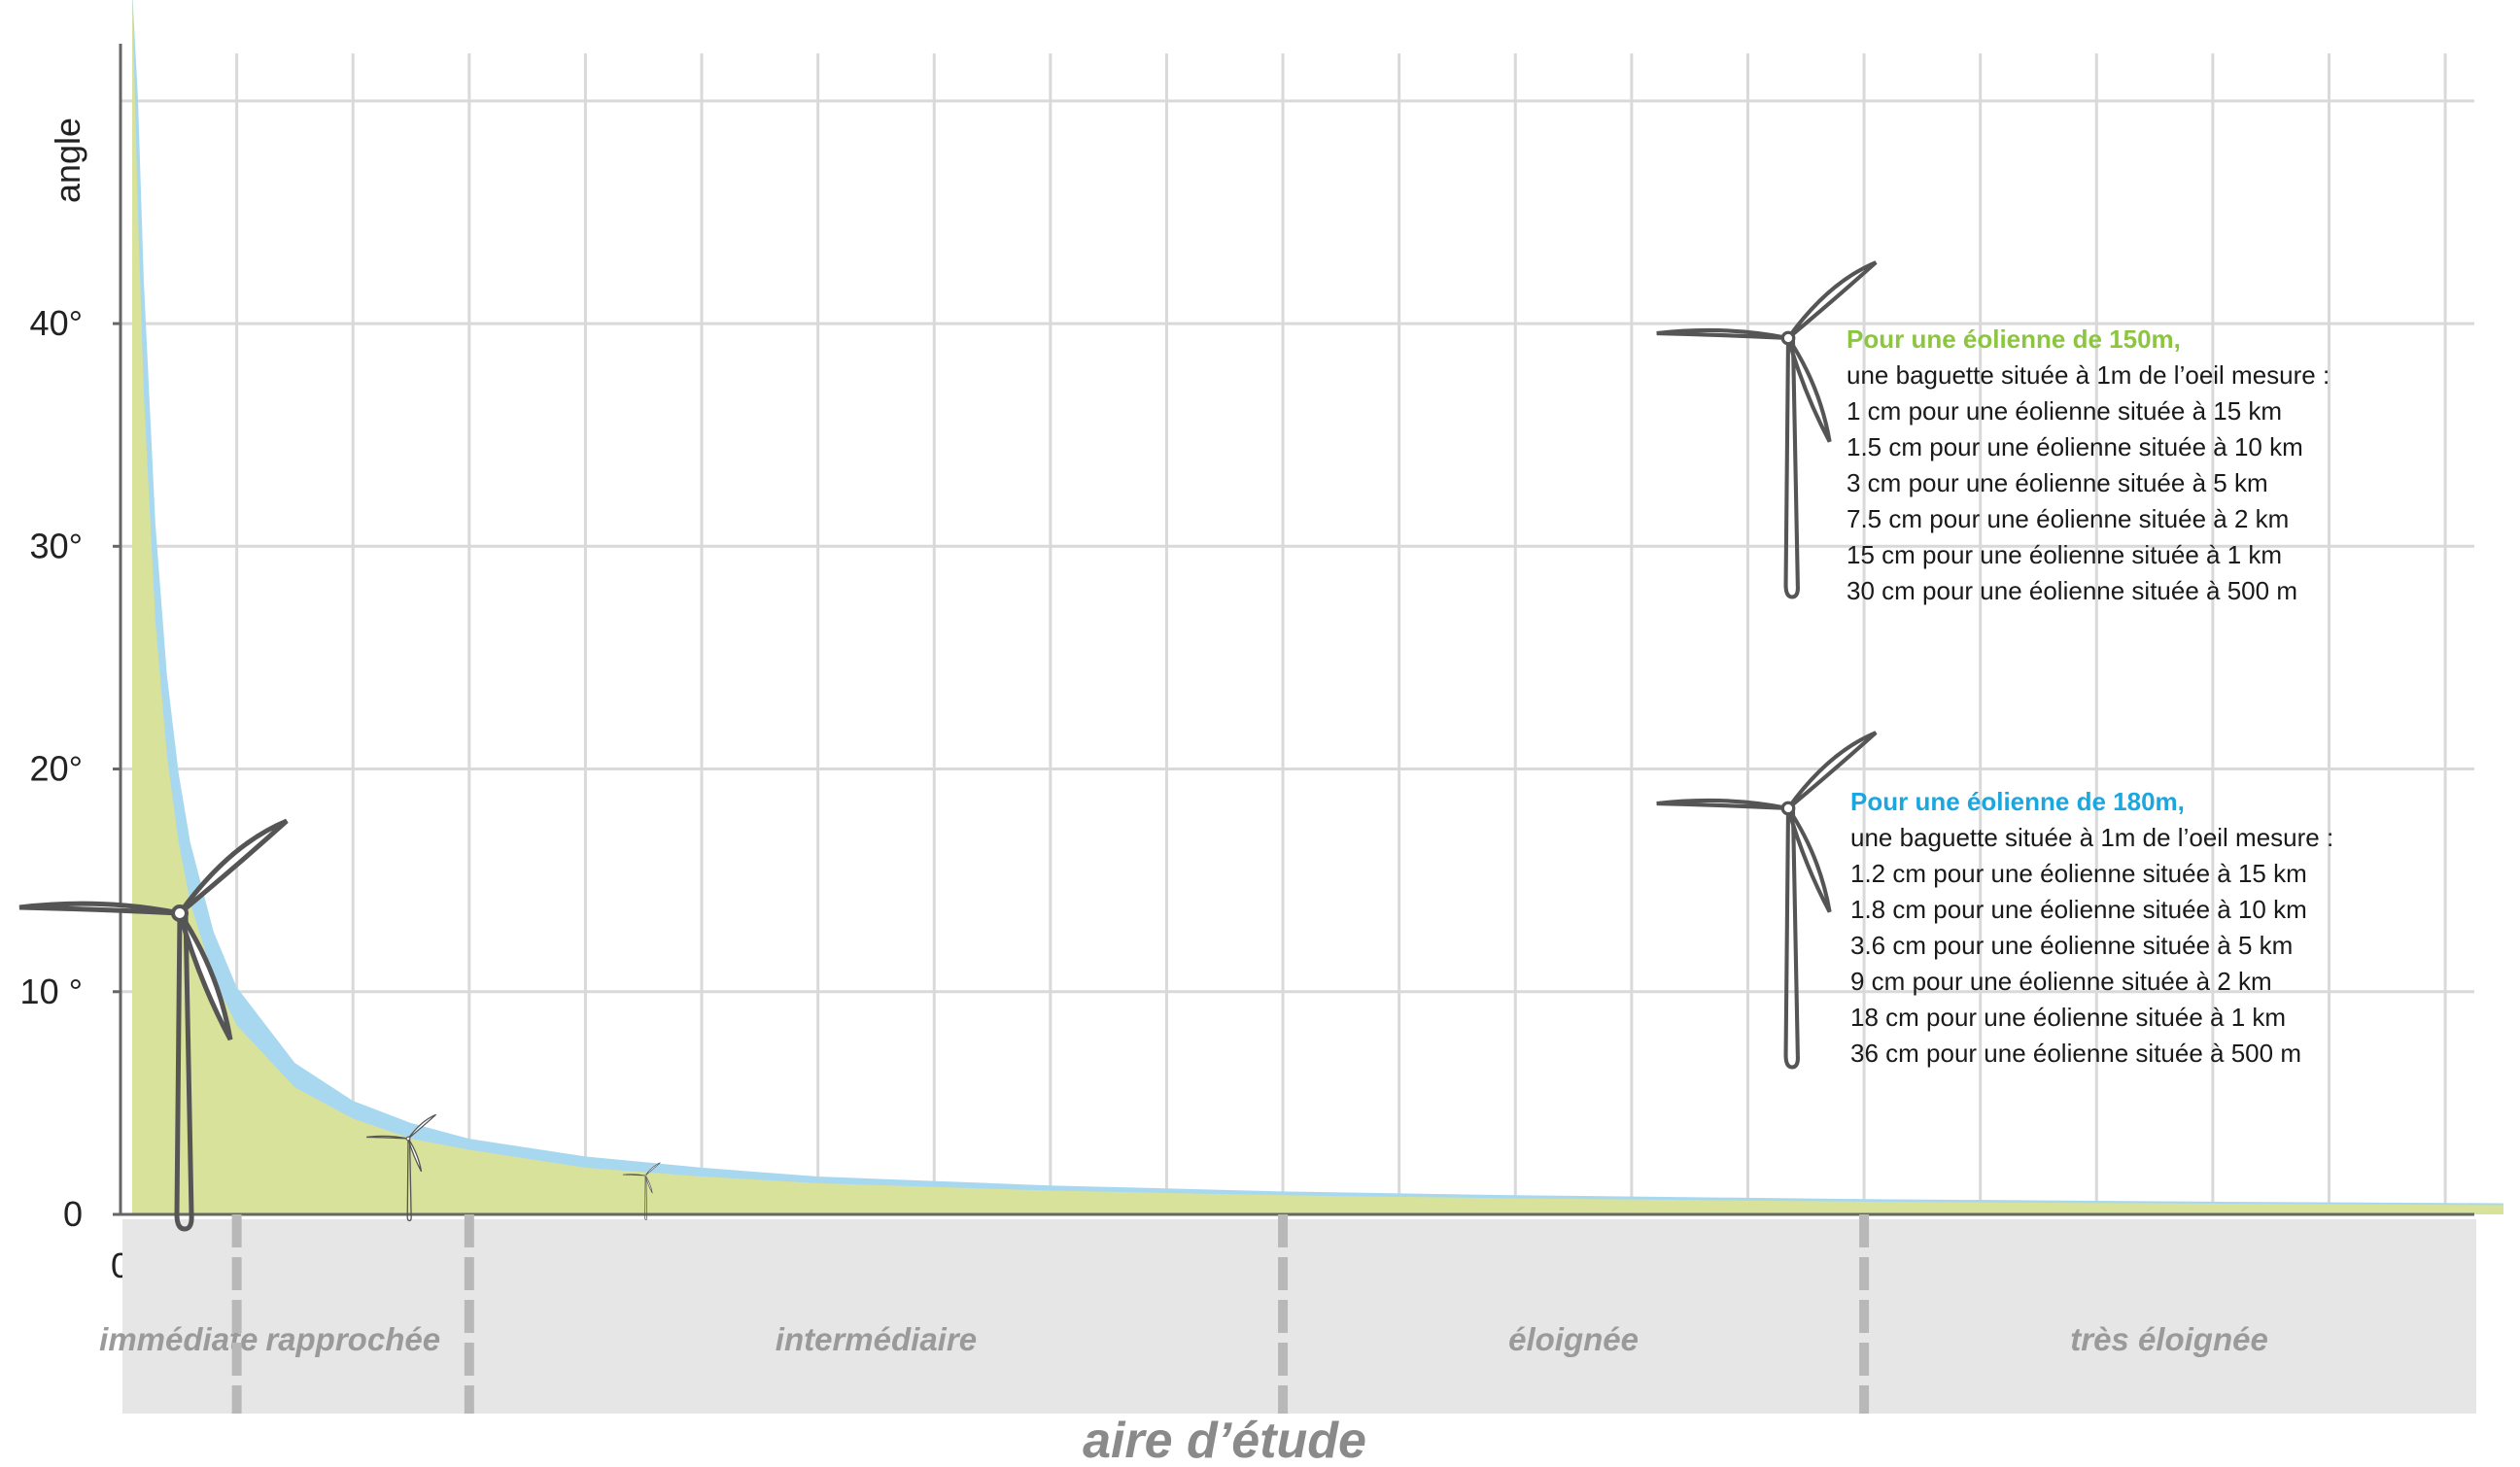 This screenshot has width=2520, height=1467. Describe the element at coordinates (67, 160) in the screenshot. I see `y-axis-label: angle` at that location.